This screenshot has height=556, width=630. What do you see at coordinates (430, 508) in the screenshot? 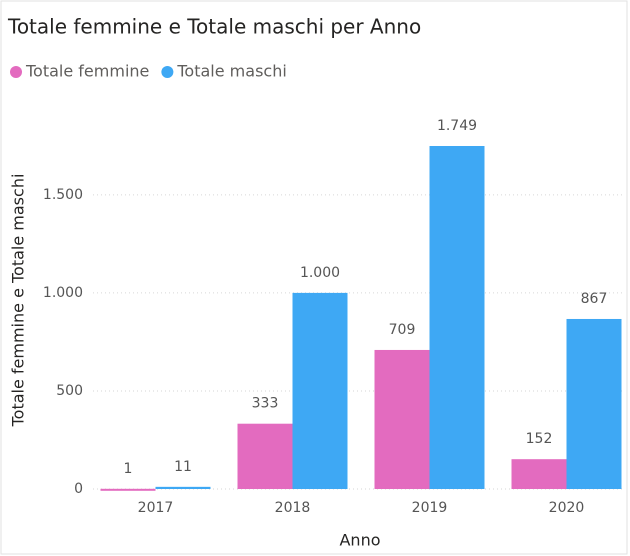
I see `x-tick-label: 2019` at bounding box center [430, 508].